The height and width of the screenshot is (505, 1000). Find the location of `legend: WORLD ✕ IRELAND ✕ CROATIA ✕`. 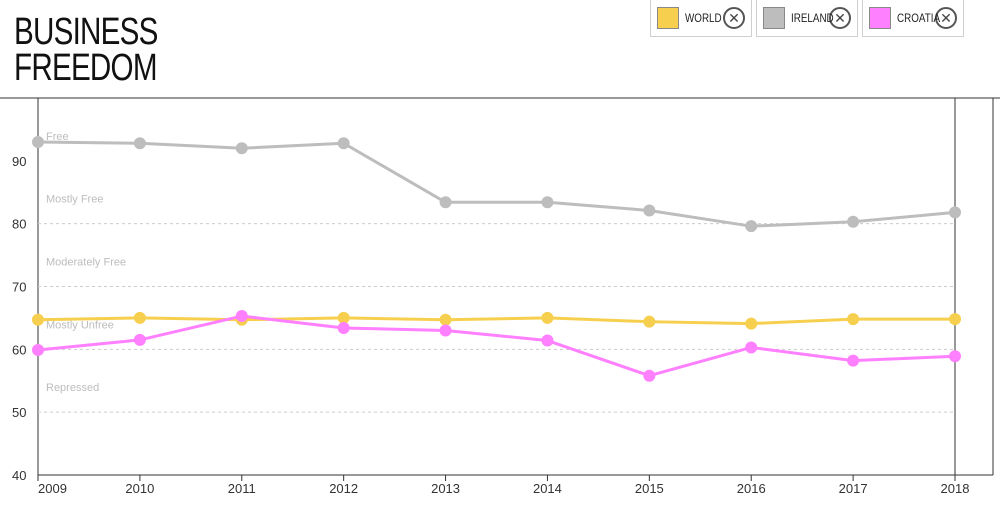

legend: WORLD ✕ IRELAND ✕ CROATIA ✕ is located at coordinates (807, 18).